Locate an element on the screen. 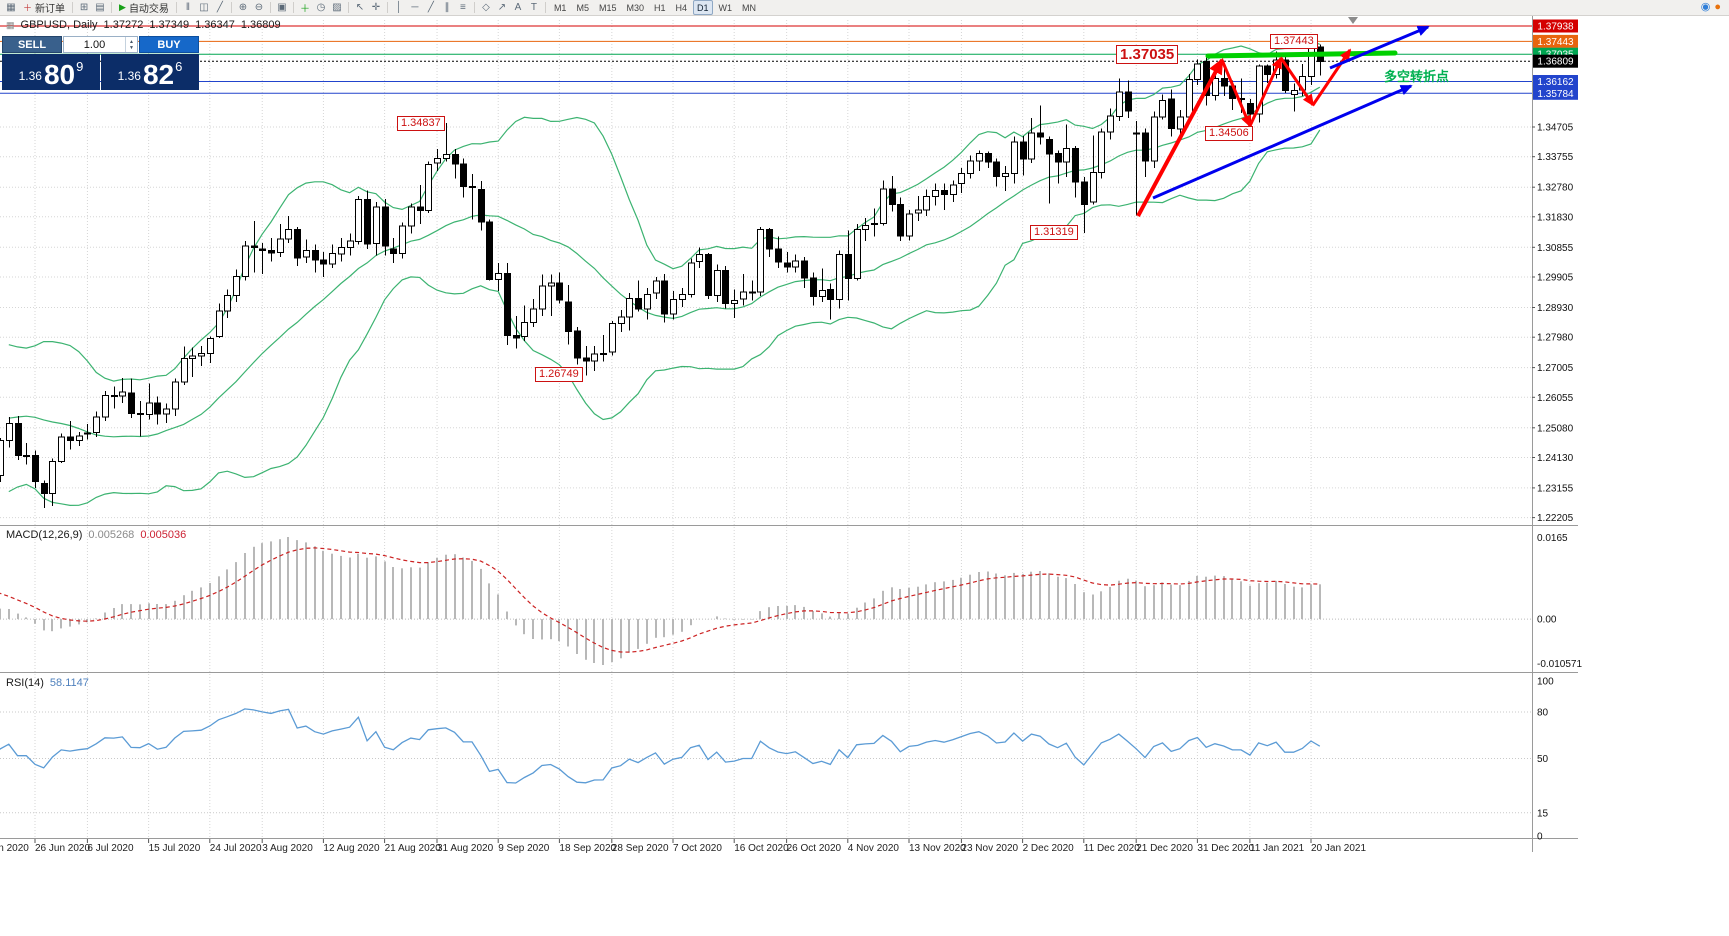  new-order-button: ＋新订单 is located at coordinates (44, 8).